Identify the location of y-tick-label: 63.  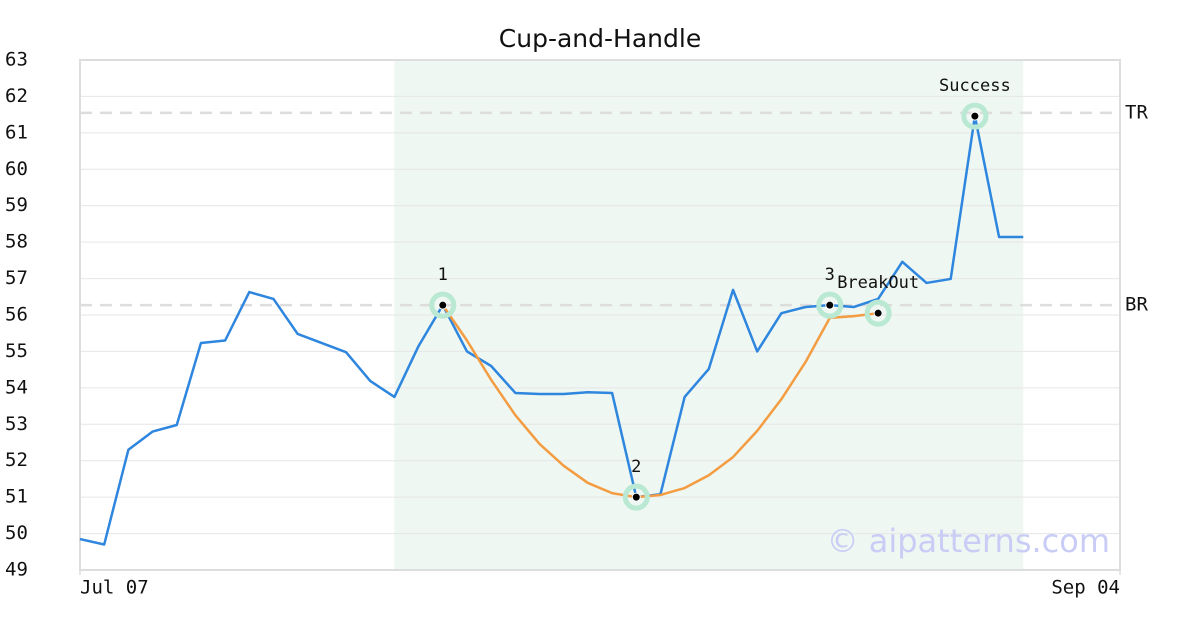
(16, 60).